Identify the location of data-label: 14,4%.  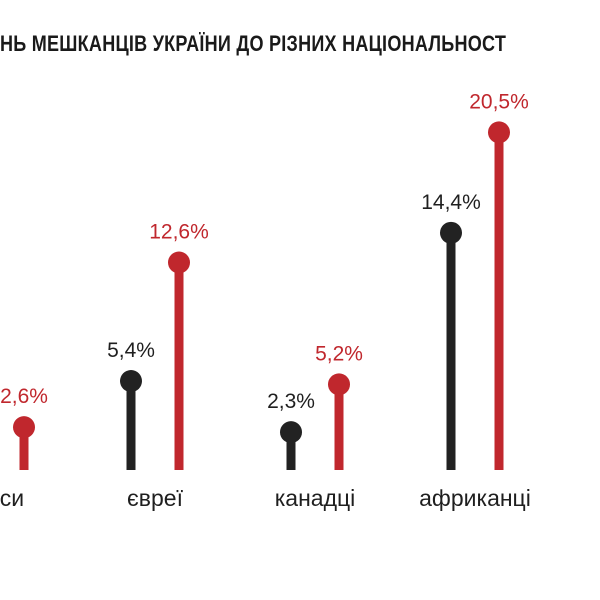
(451, 202).